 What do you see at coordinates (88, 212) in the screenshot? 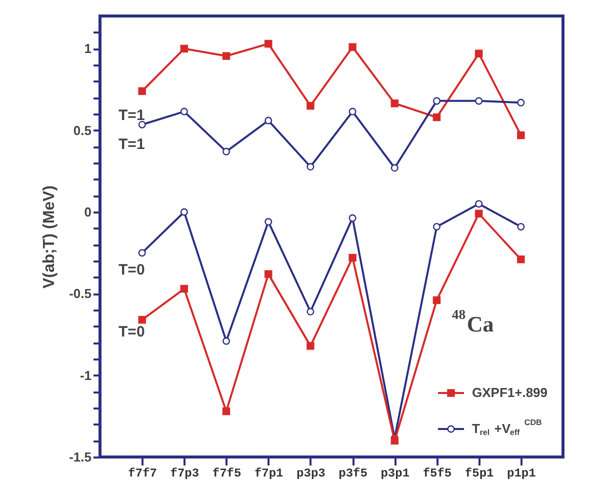
I see `y-tick-label: 0` at bounding box center [88, 212].